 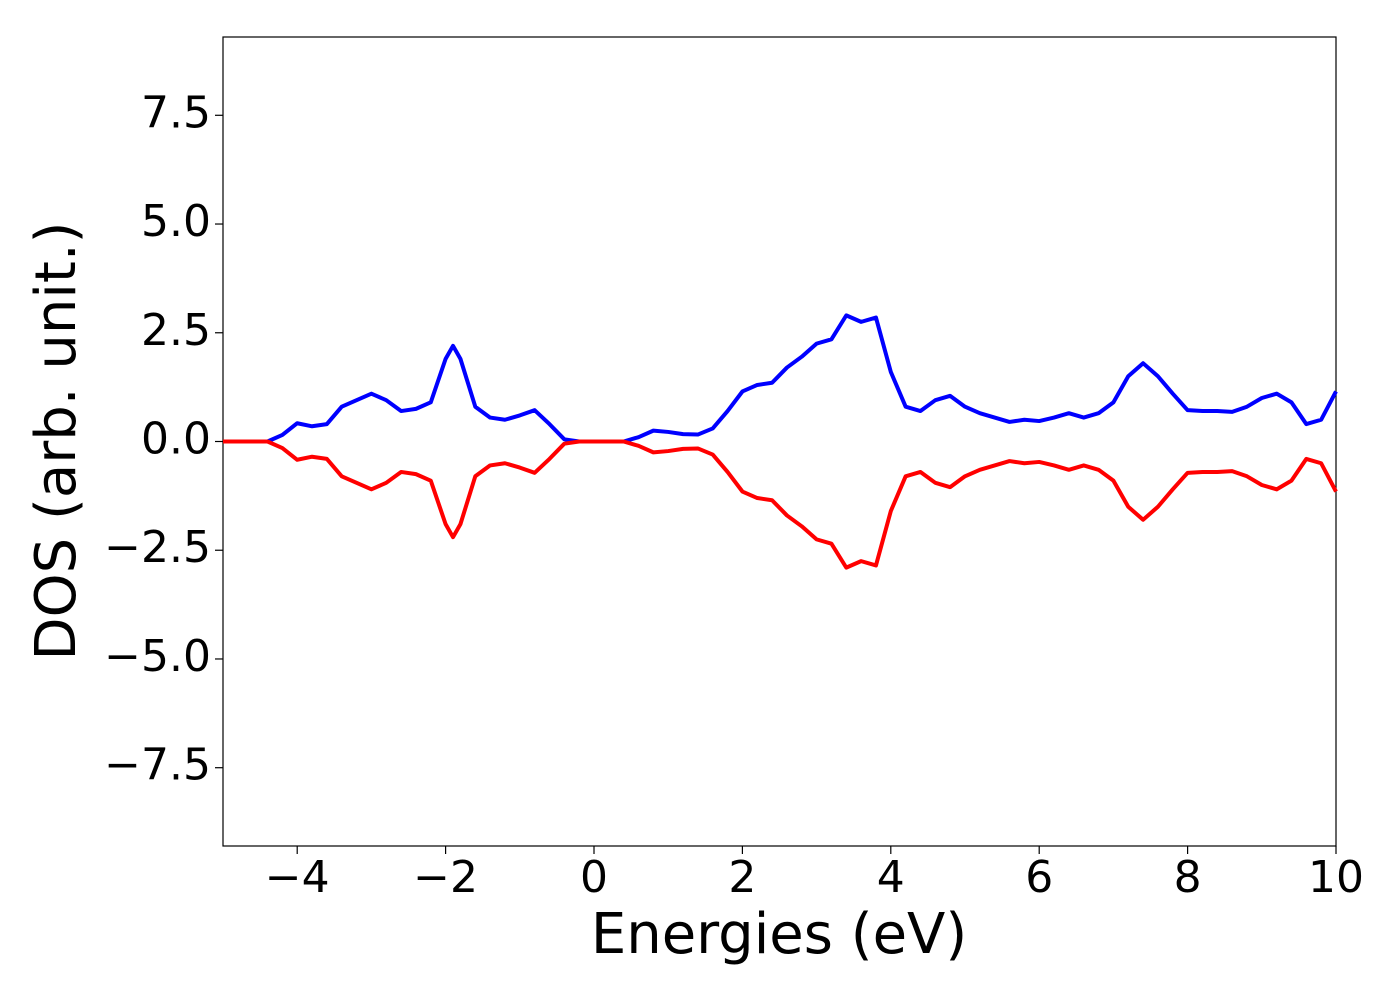 I want to click on x-tick-label: 4, so click(x=891, y=877).